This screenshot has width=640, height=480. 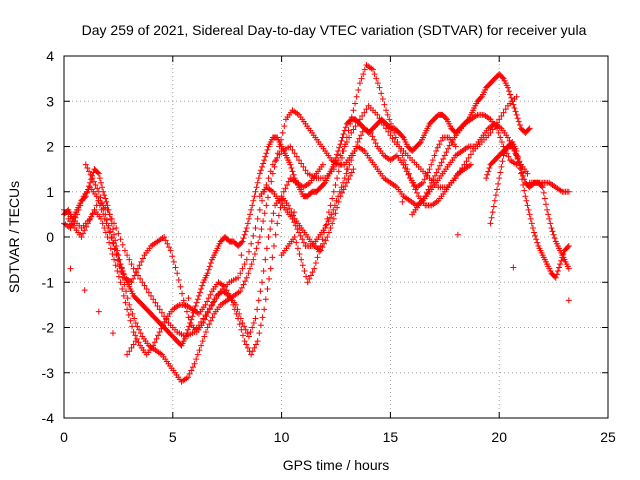 What do you see at coordinates (50, 147) in the screenshot?
I see `y-tick-label: 2` at bounding box center [50, 147].